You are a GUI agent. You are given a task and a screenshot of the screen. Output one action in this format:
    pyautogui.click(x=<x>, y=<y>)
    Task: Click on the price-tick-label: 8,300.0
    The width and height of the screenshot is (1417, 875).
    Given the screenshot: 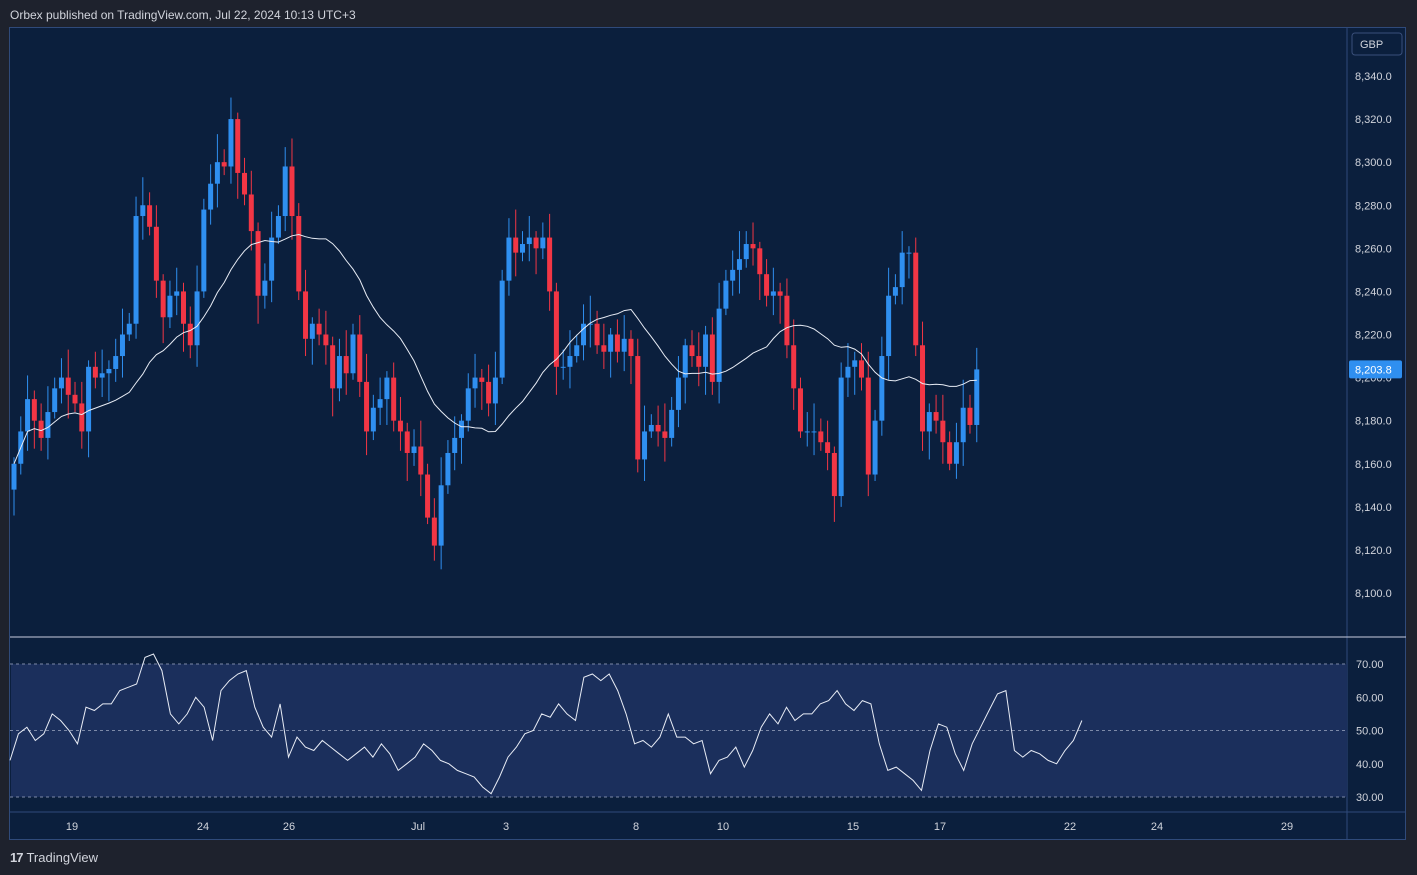 What is the action you would take?
    pyautogui.click(x=1373, y=163)
    